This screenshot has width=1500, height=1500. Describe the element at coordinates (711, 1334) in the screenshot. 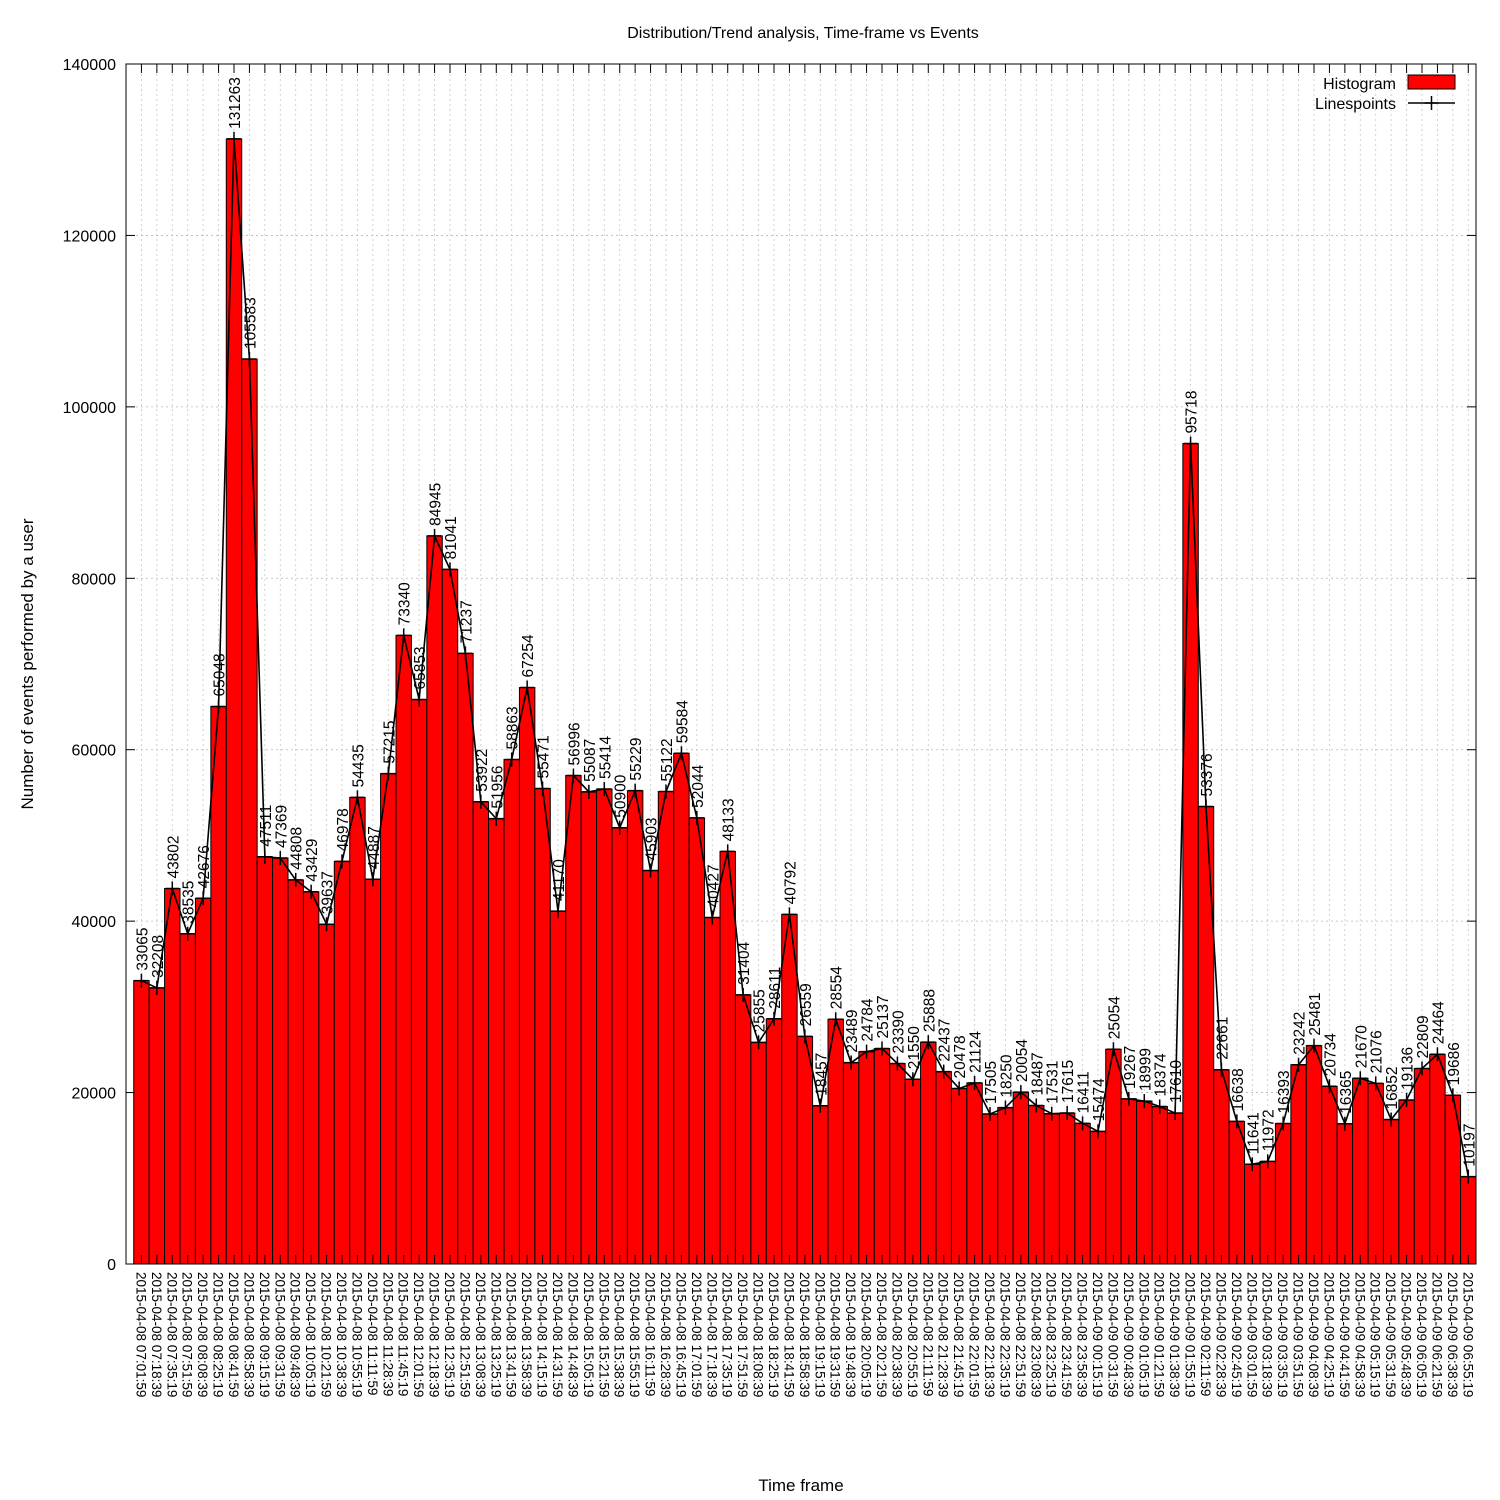

I see `x-tick-label: 2015-04-08 17:18:39` at that location.